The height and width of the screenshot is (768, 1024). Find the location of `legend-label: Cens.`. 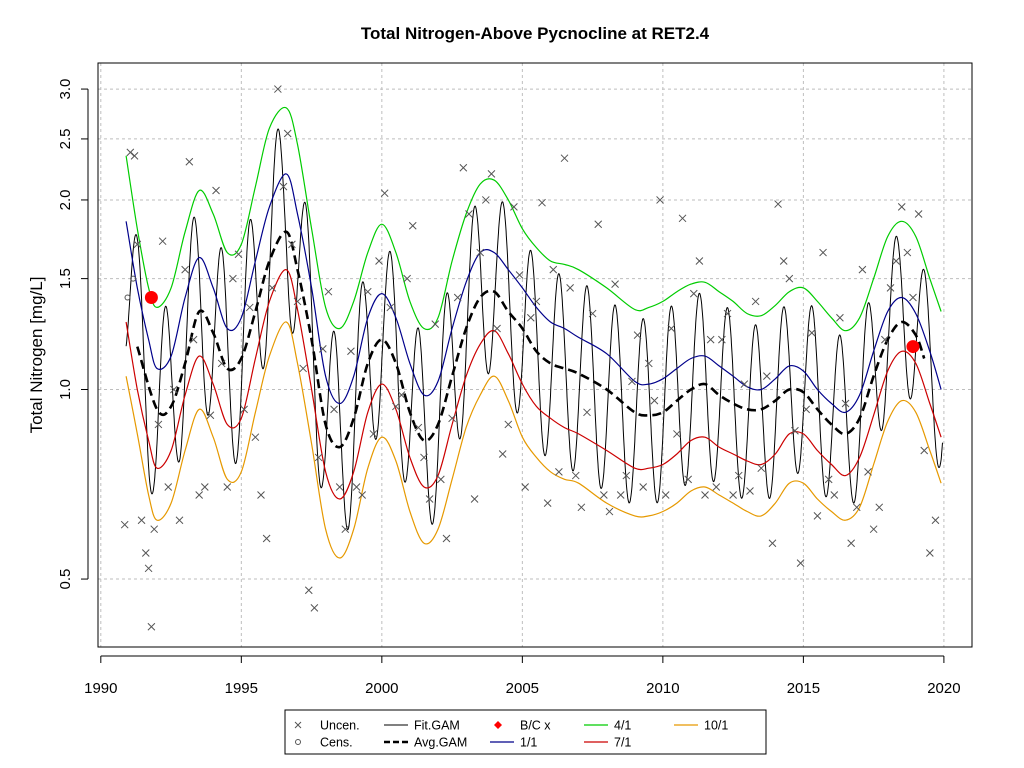

legend-label: Cens. is located at coordinates (336, 743).